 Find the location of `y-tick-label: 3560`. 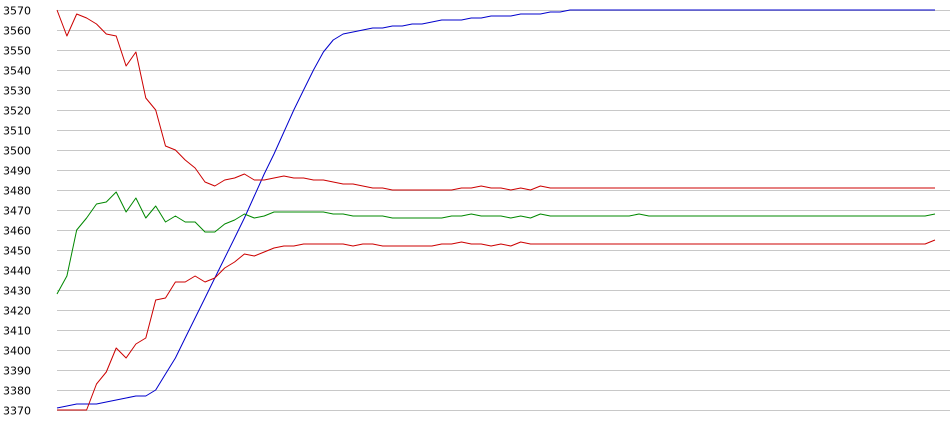

y-tick-label: 3560 is located at coordinates (17, 31).